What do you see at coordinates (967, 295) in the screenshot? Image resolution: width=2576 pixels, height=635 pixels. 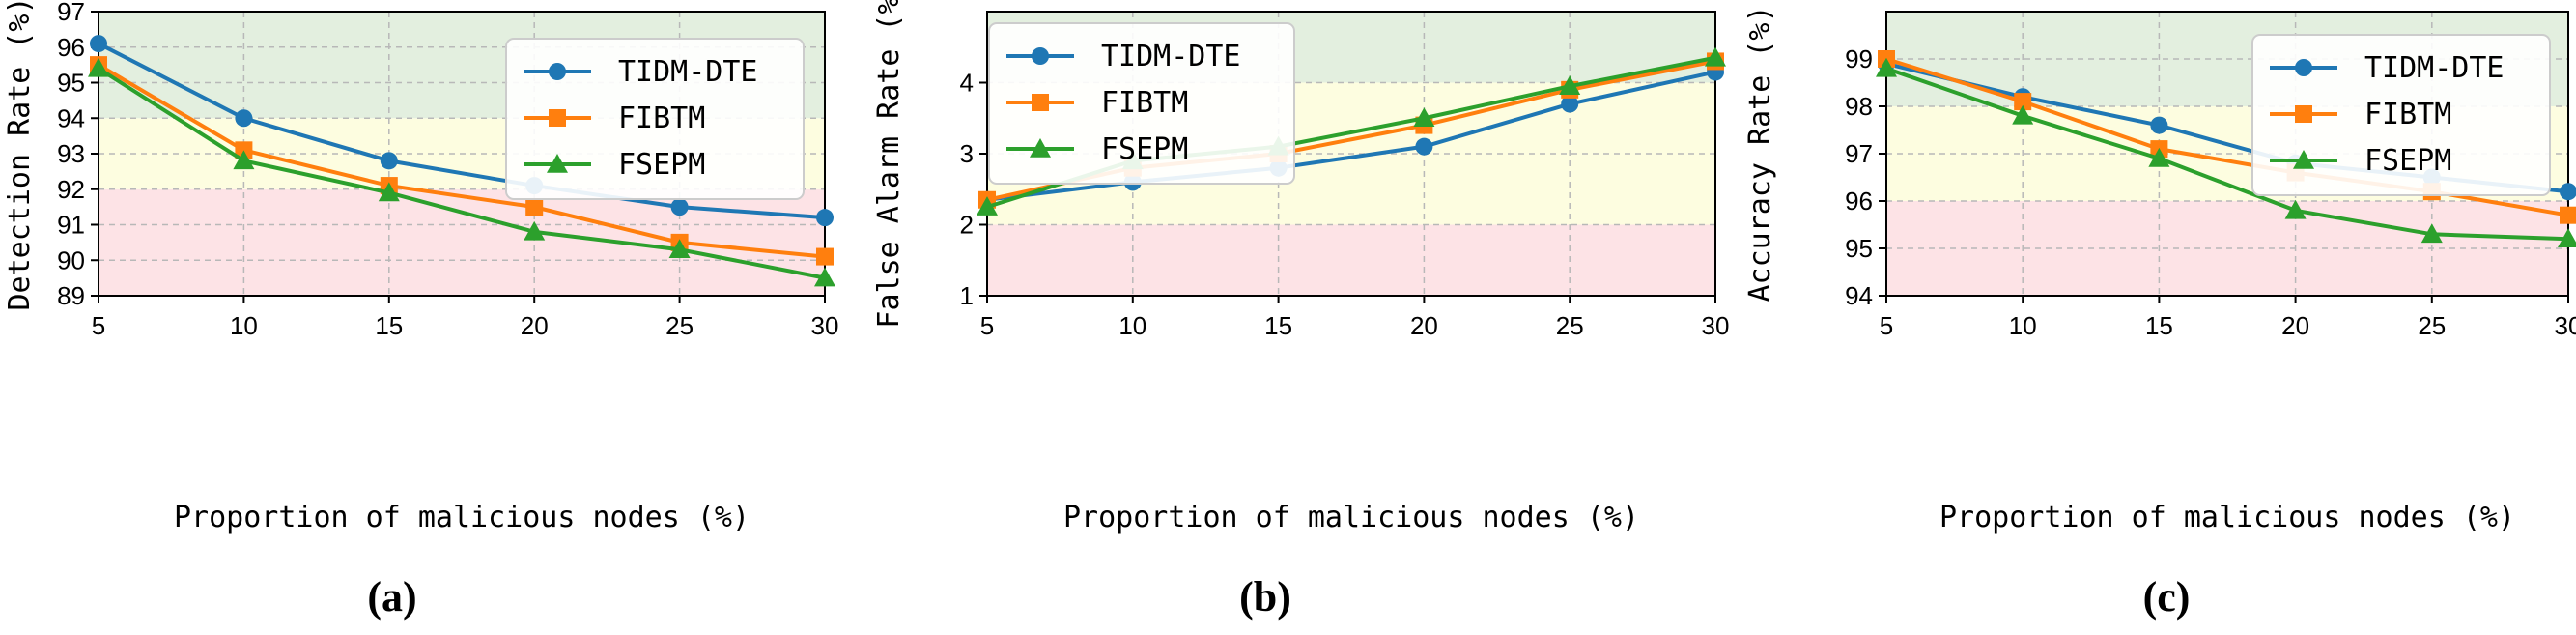 I see `y-tick-label: 1` at bounding box center [967, 295].